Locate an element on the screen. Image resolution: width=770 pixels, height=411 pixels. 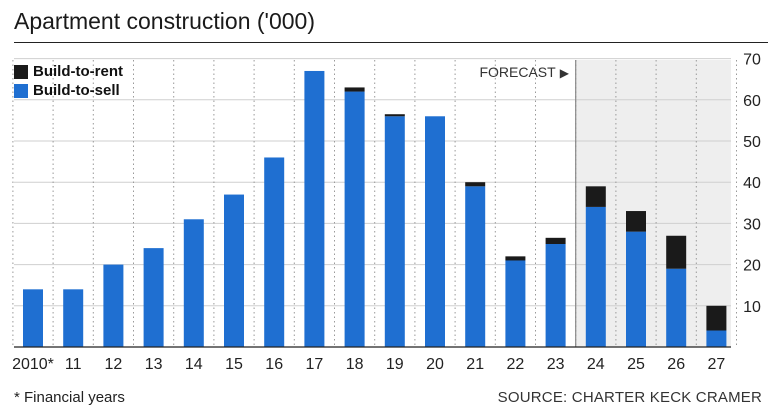
forecast-arrow-icon: ▶ is located at coordinates (565, 73).